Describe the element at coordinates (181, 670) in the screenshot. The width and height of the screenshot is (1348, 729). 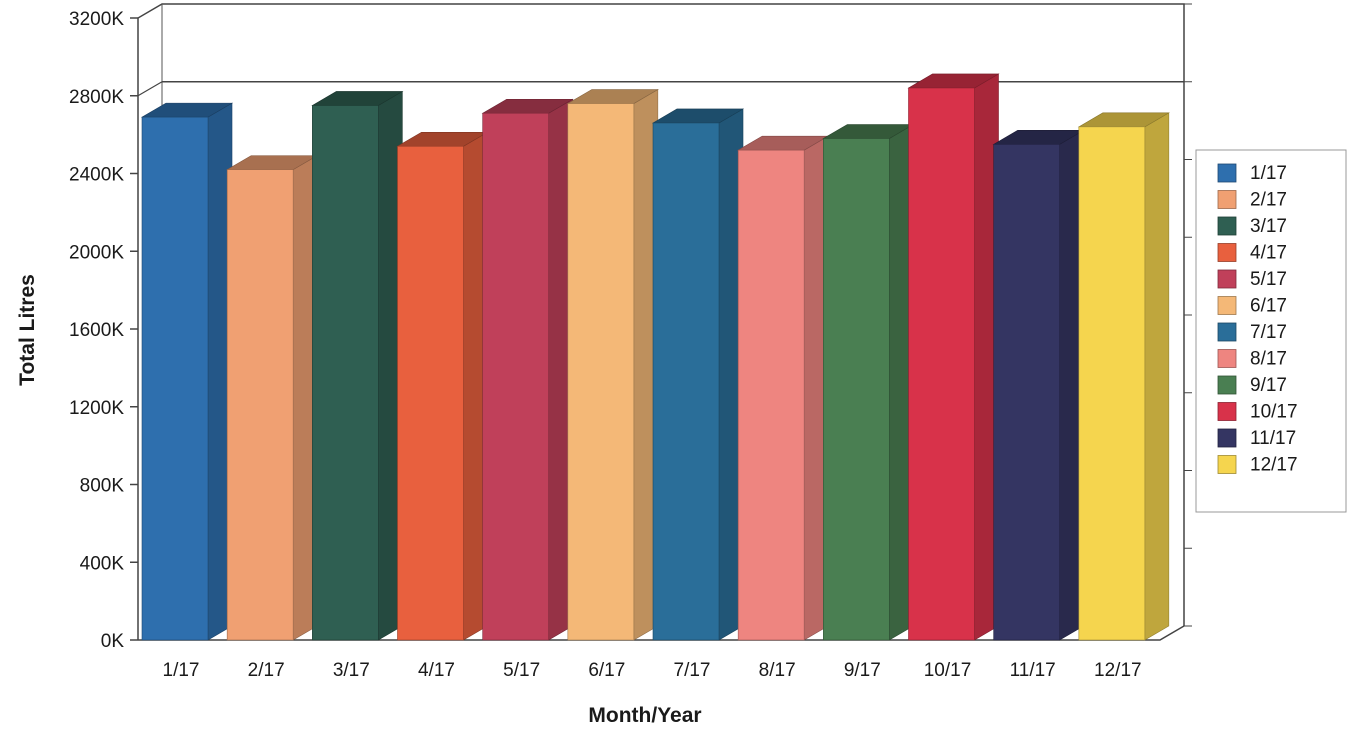
I see `x-tick-label: 1/17` at that location.